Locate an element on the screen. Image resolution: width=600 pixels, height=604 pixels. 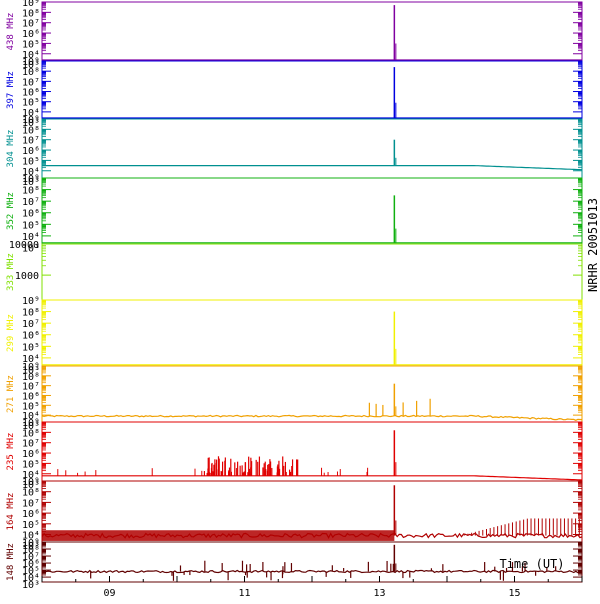
x-axis-title: Time (UT) is located at coordinates (531, 564).